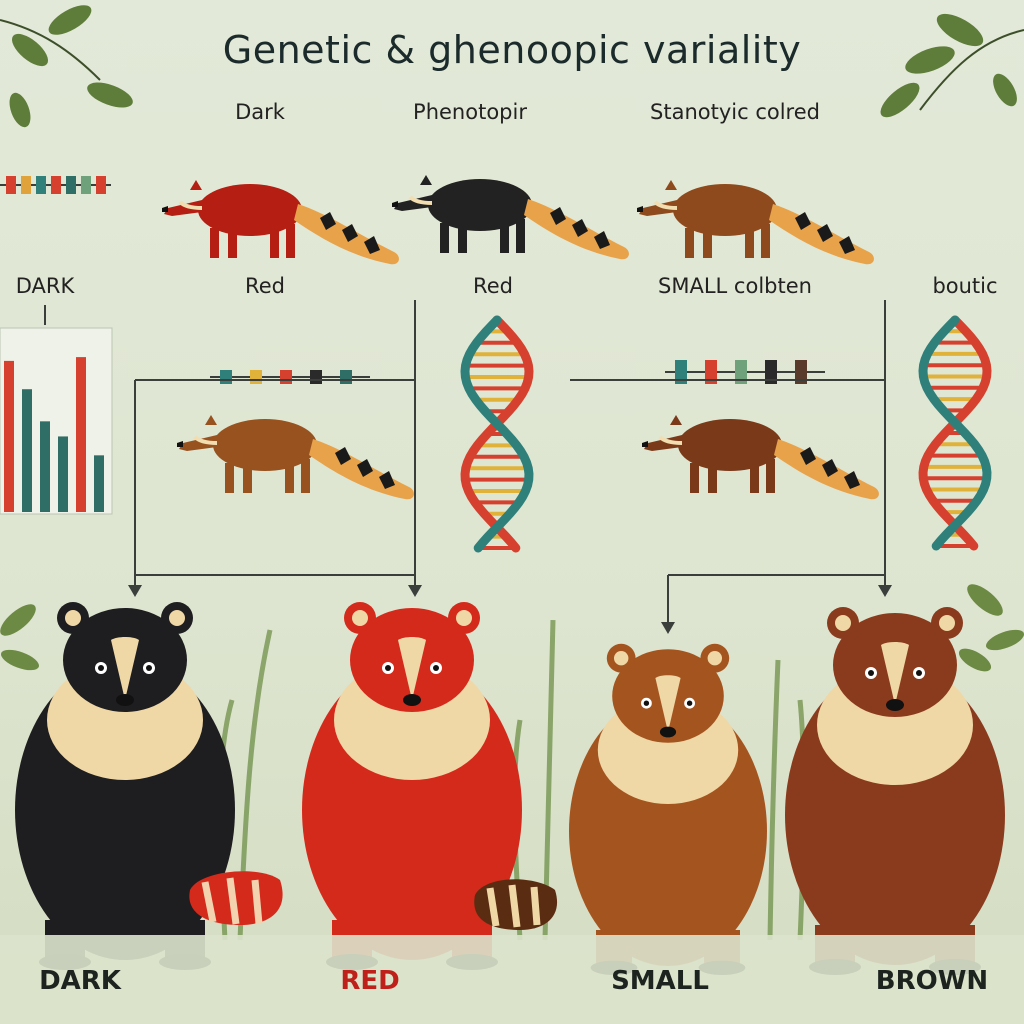  What do you see at coordinates (965, 286) in the screenshot?
I see `mid-label-5: boutic` at bounding box center [965, 286].